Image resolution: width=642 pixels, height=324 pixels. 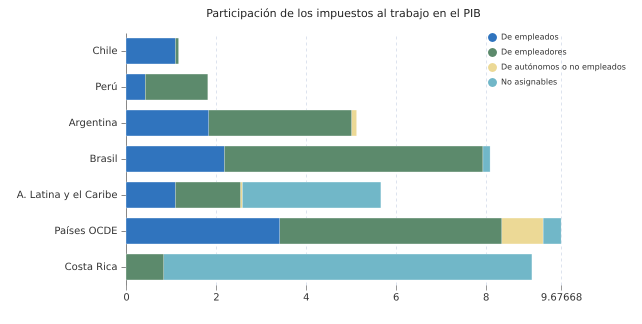 What do you see at coordinates (306, 298) in the screenshot?
I see `x-tick-label: 4` at bounding box center [306, 298].